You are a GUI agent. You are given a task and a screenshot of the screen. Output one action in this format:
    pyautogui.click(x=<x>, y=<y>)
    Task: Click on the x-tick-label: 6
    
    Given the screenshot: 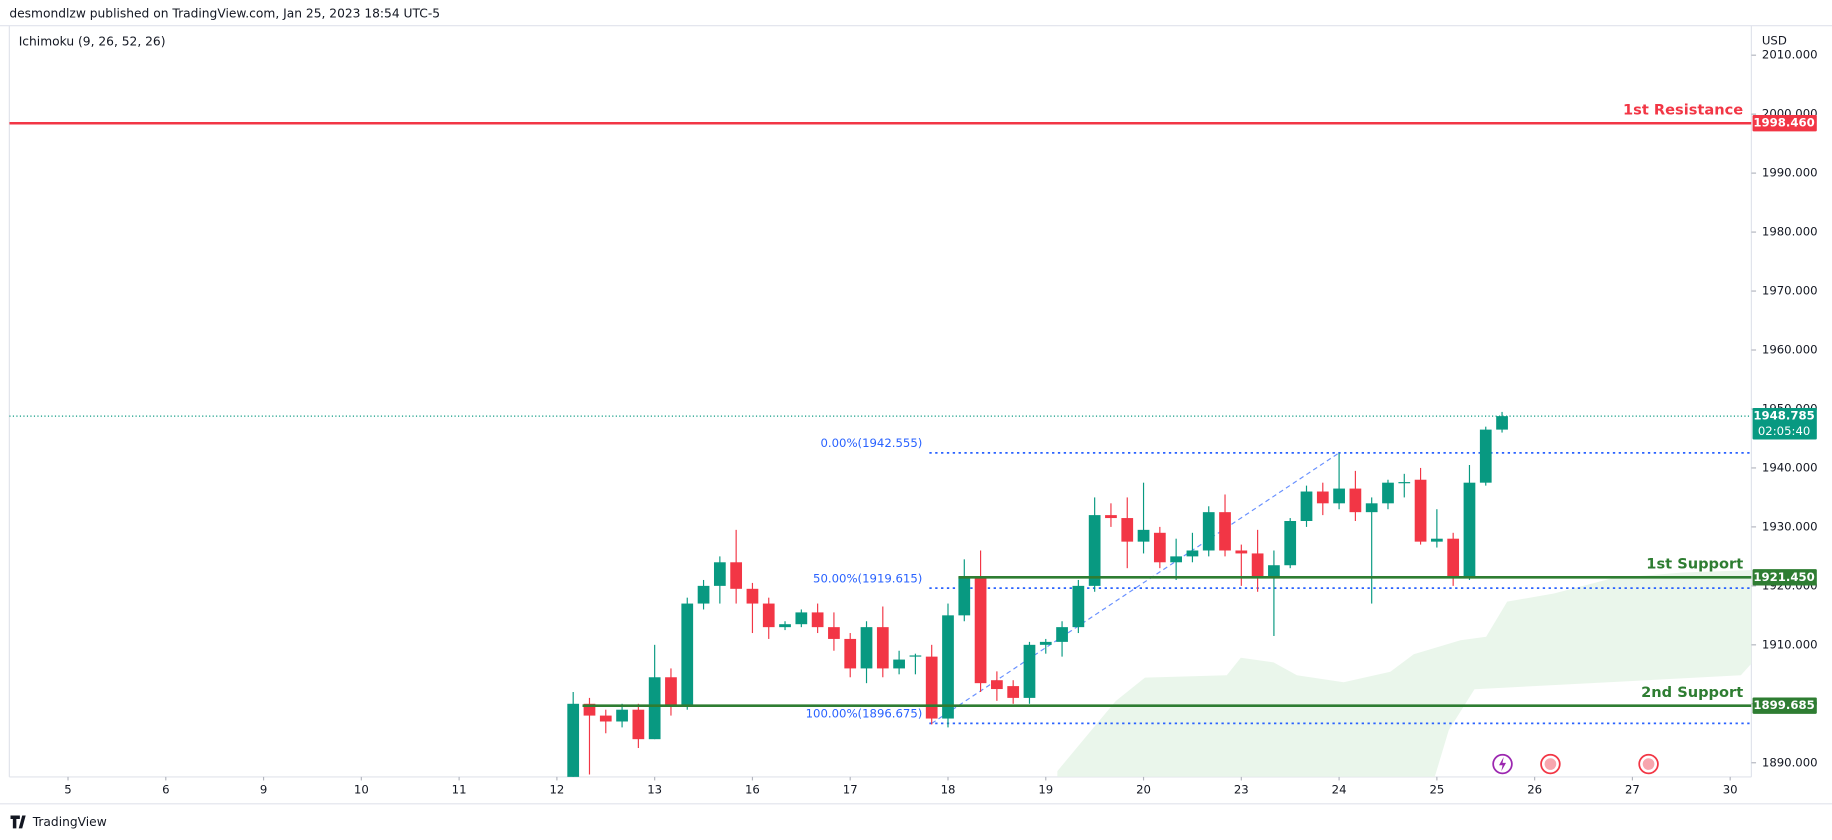 What is the action you would take?
    pyautogui.click(x=165, y=789)
    